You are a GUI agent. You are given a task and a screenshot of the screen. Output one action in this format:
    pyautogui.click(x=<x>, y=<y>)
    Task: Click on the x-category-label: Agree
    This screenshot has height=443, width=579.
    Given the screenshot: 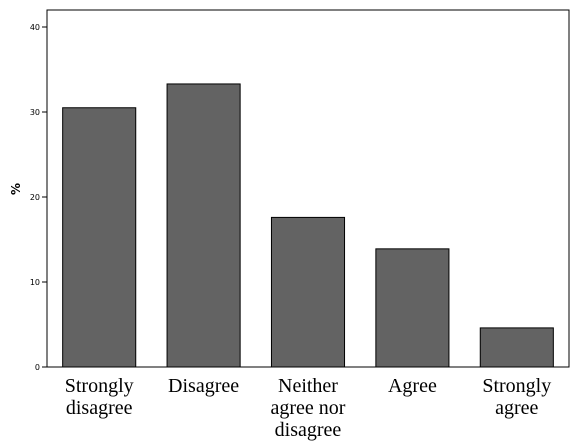 What is the action you would take?
    pyautogui.click(x=412, y=386)
    